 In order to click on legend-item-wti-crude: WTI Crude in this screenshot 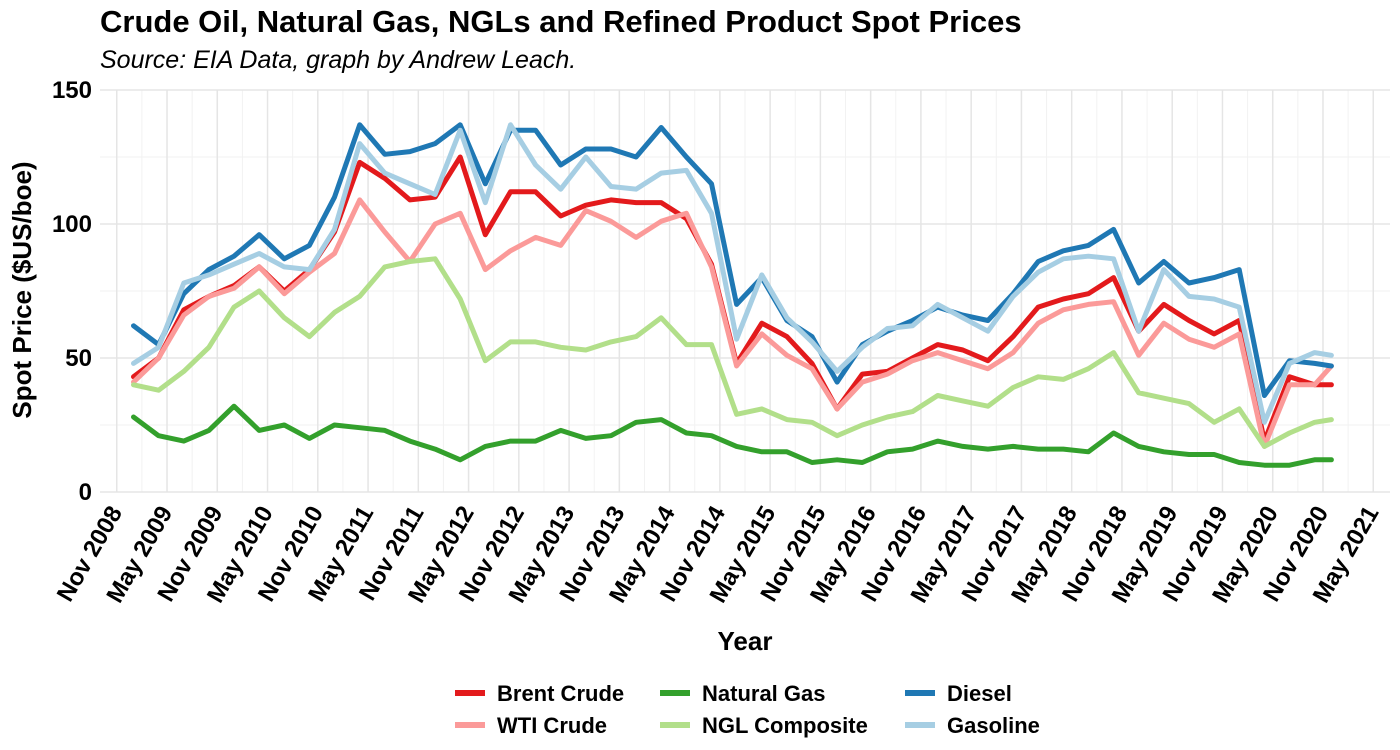, I will do `click(531, 725)`.